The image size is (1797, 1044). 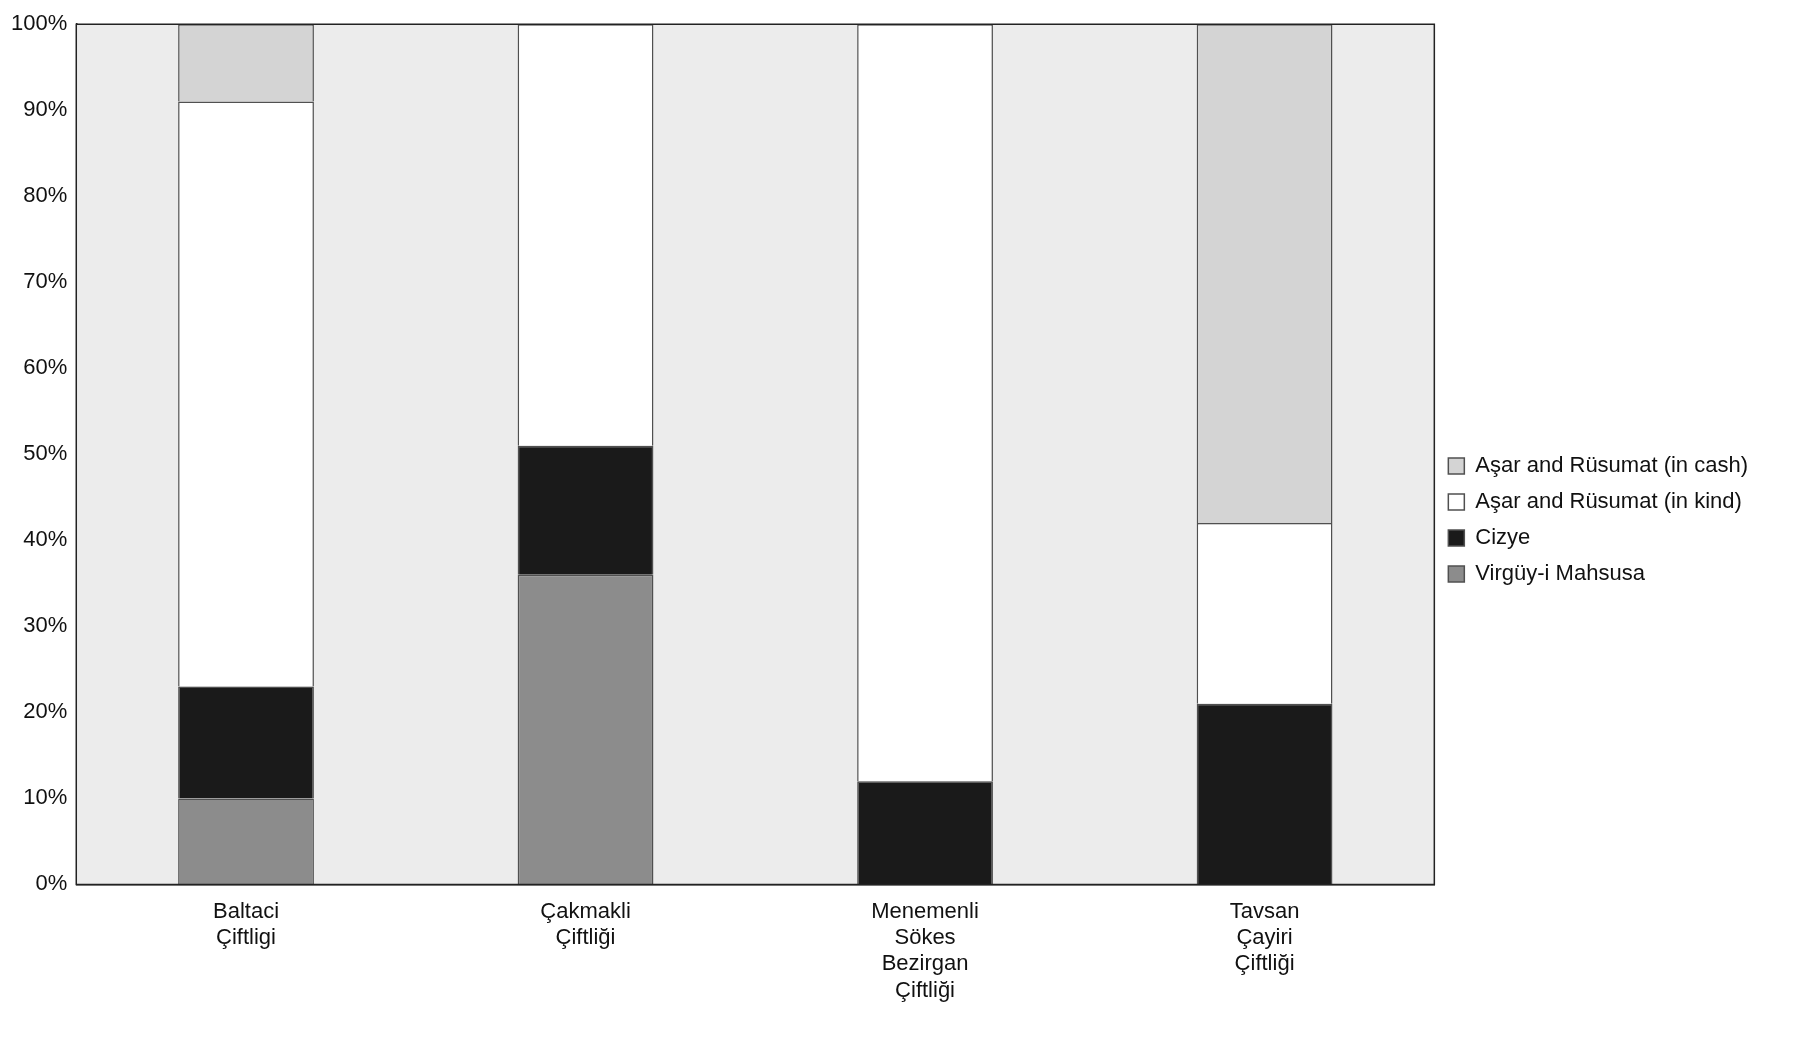 I want to click on y-tick-label: 70%, so click(x=45, y=281).